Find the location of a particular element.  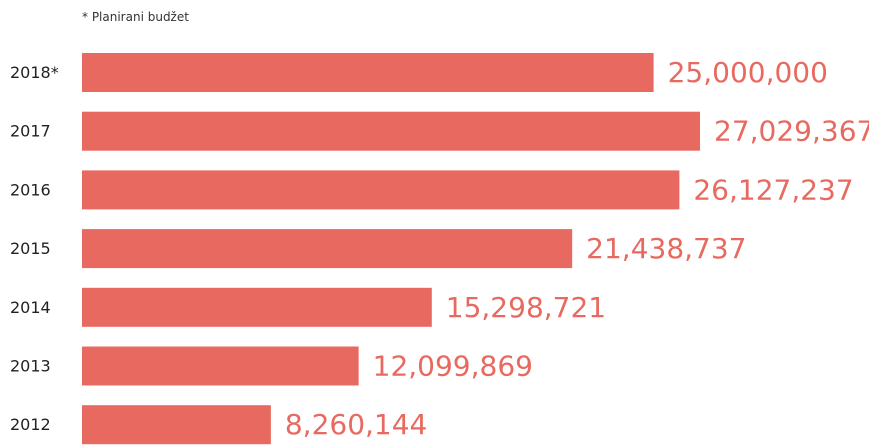

value-label: 12,099,869 is located at coordinates (453, 366).